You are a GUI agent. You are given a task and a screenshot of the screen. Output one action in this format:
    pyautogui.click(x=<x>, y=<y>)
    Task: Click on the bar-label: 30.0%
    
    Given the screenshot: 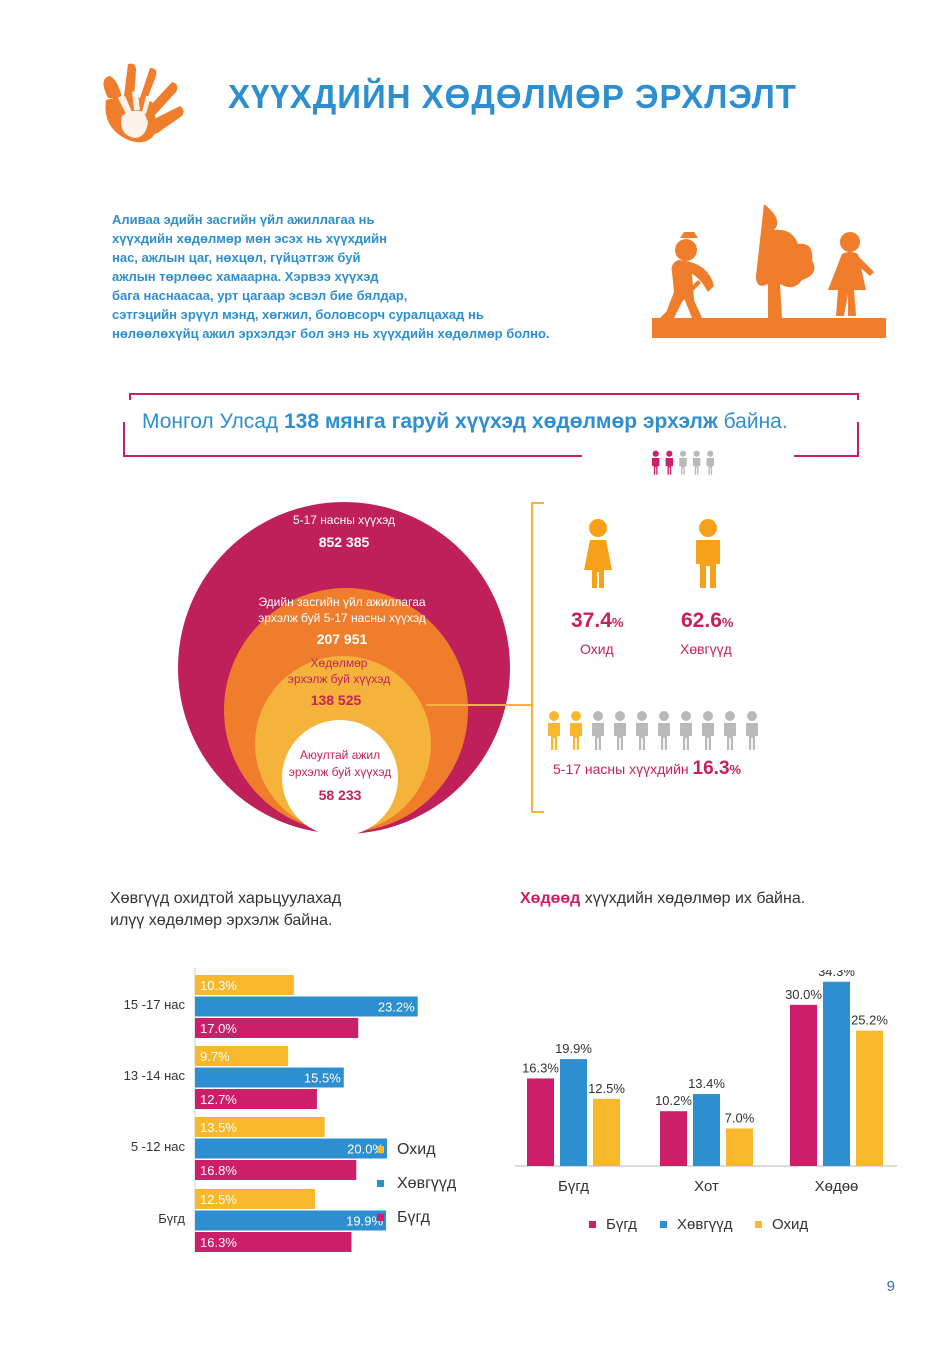 What is the action you would take?
    pyautogui.click(x=803, y=994)
    